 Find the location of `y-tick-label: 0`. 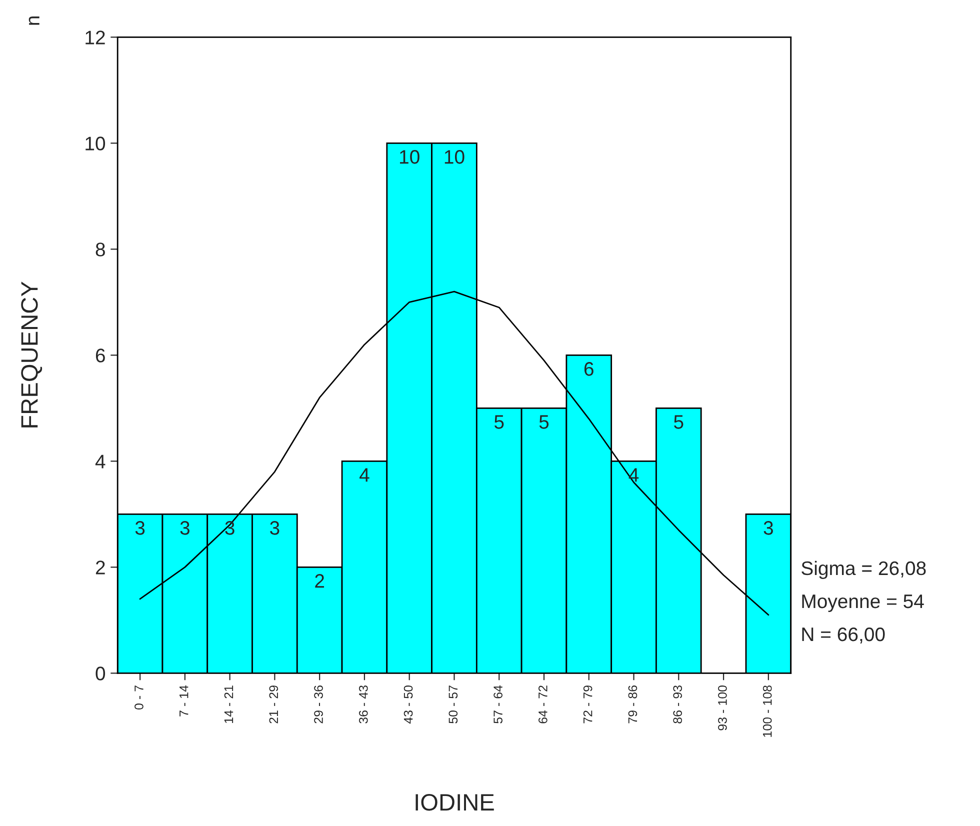

y-tick-label: 0 is located at coordinates (101, 673).